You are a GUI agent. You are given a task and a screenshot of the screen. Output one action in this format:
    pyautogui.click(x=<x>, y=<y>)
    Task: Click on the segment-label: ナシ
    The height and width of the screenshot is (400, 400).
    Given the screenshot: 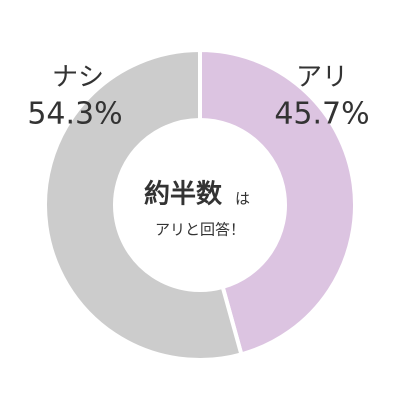 What is the action you would take?
    pyautogui.click(x=78, y=78)
    